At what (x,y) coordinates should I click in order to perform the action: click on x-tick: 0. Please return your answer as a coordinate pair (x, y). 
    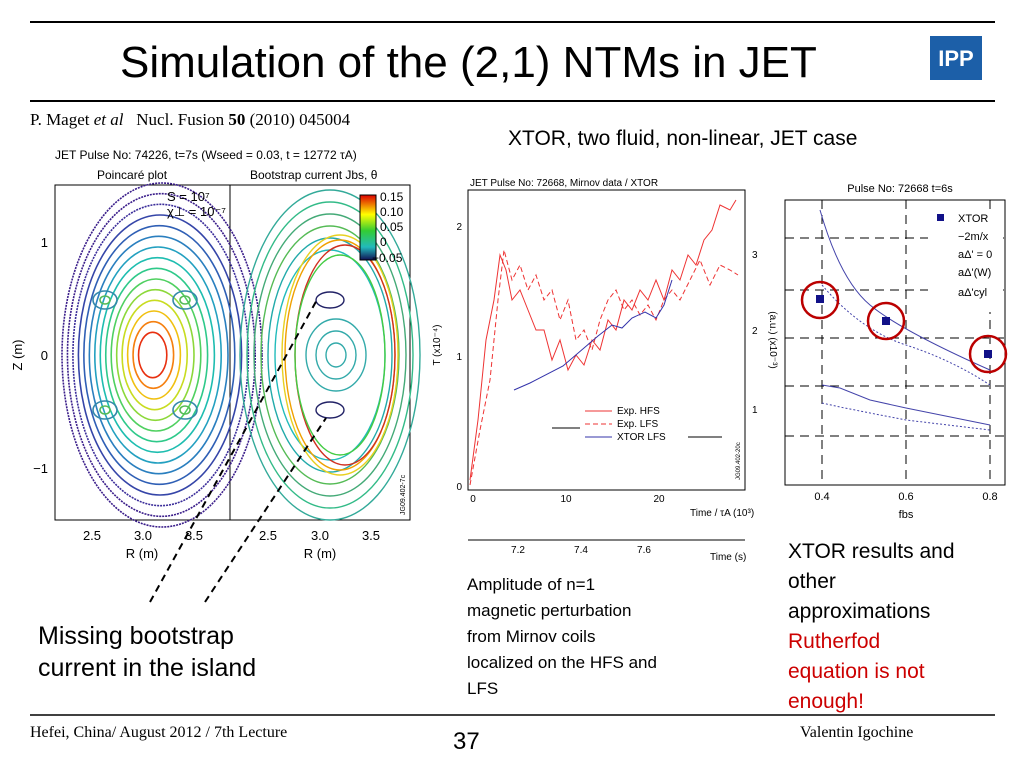
    Looking at the image, I should click on (473, 499).